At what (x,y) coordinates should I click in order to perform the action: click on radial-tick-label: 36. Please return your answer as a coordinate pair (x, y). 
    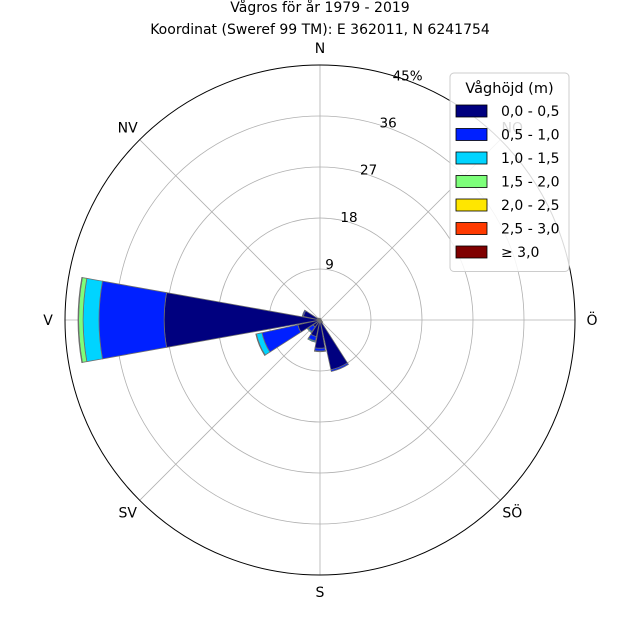
    Looking at the image, I should click on (388, 124).